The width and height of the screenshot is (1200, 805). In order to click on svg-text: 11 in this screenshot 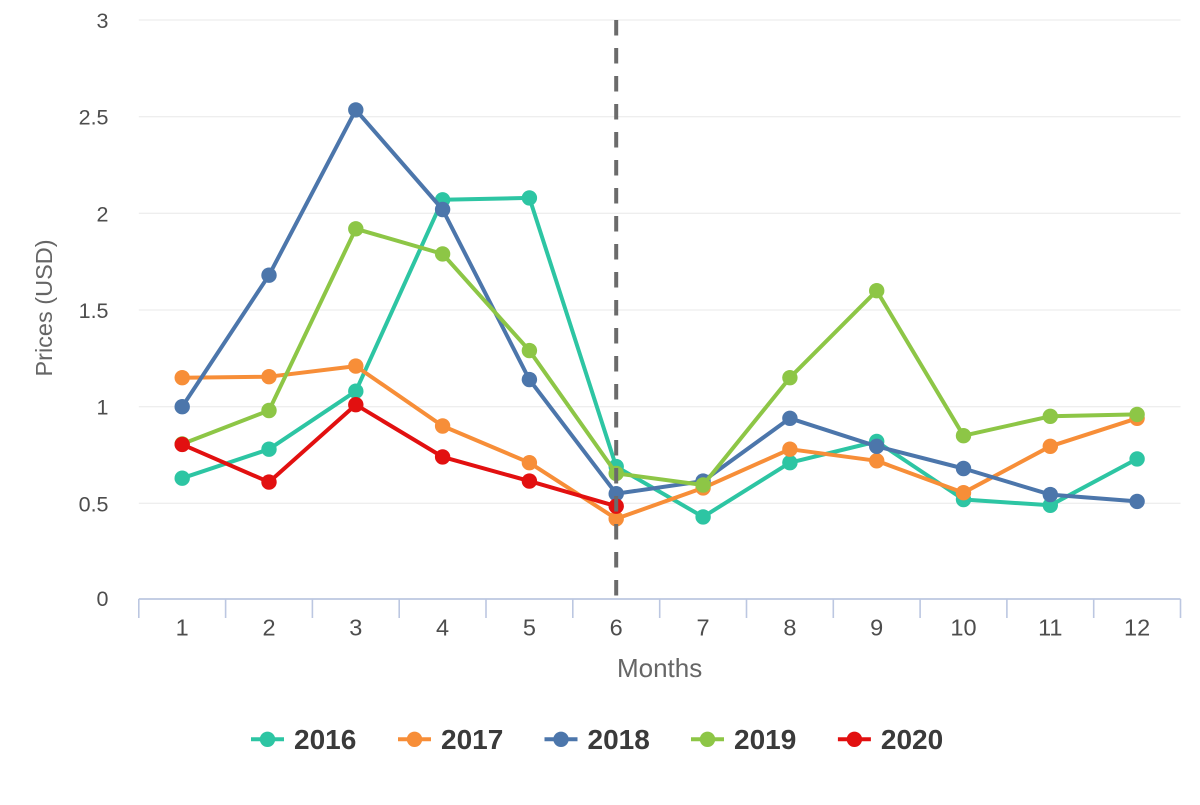, I will do `click(1050, 628)`.